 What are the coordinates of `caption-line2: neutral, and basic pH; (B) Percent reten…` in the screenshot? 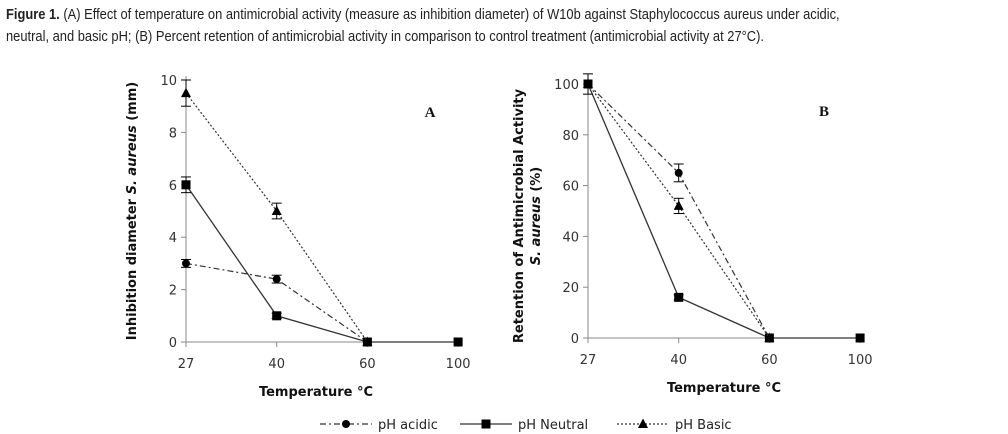 It's located at (385, 36).